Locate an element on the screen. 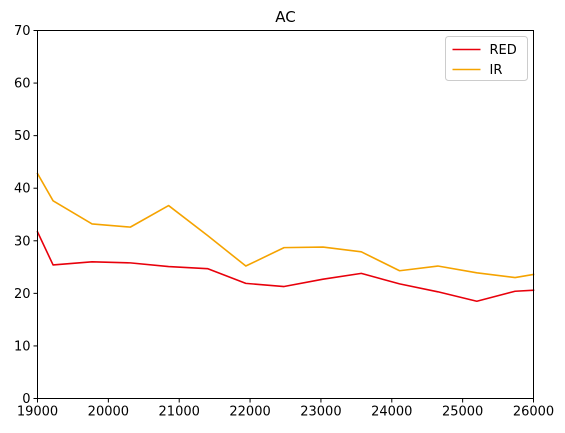 This screenshot has width=565, height=433. legend-label-ir: IR is located at coordinates (496, 70).